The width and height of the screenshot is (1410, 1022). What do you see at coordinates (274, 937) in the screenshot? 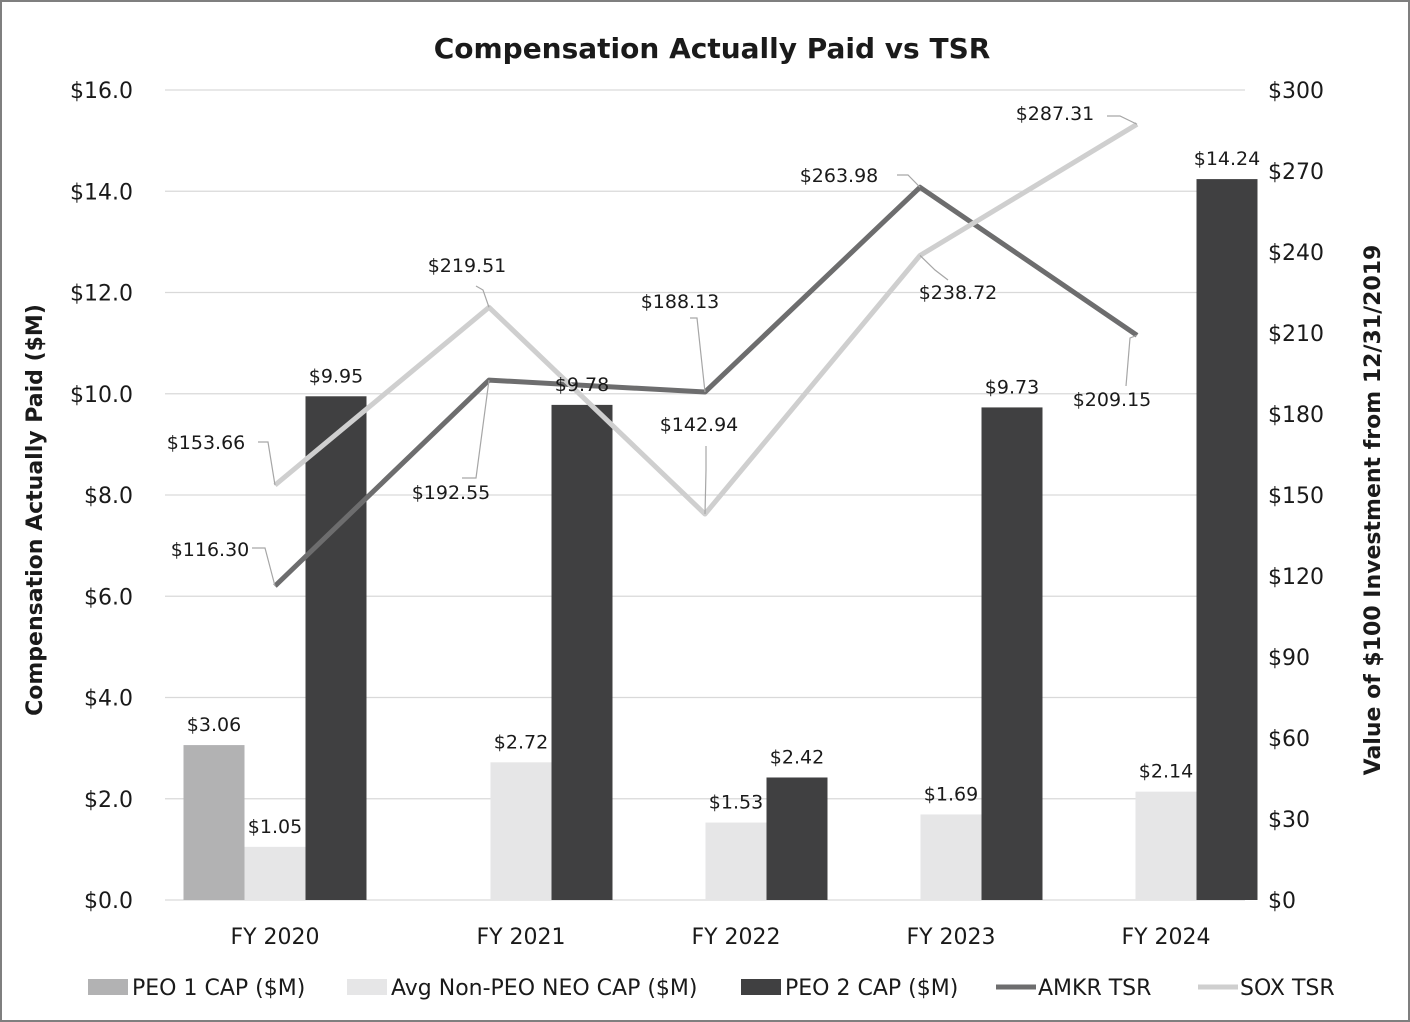
I see `category-label: FY 2020` at bounding box center [274, 937].